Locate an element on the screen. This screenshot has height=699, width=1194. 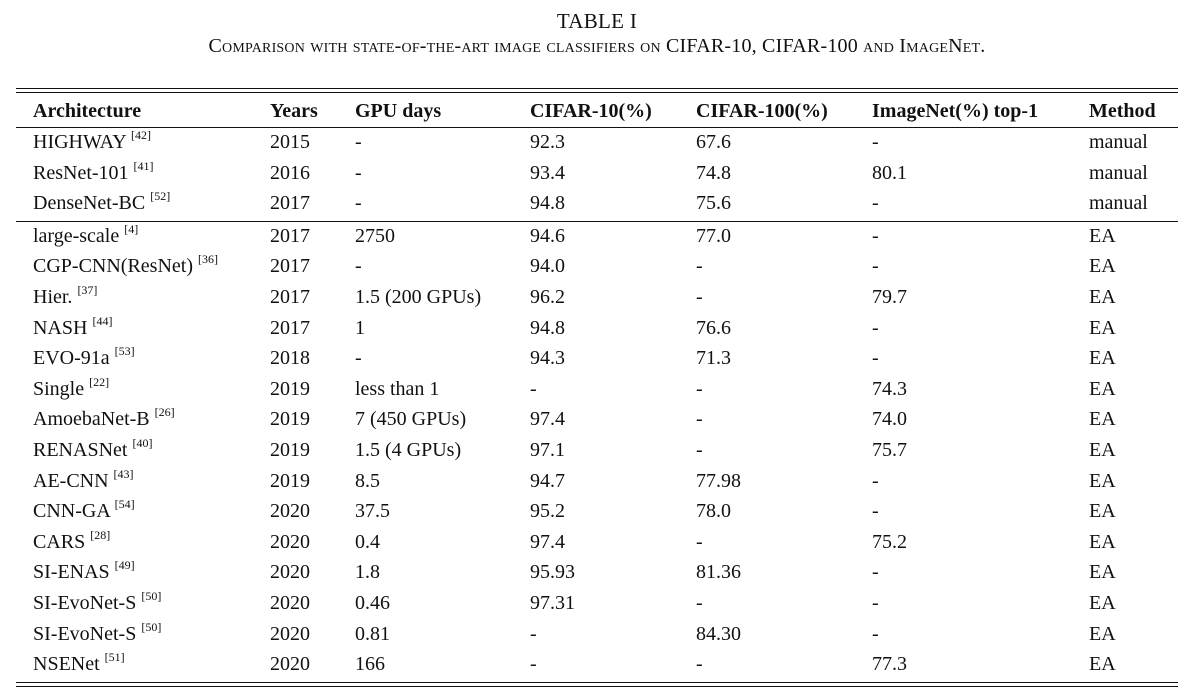
citation-ref: [54] is located at coordinates (124, 504).